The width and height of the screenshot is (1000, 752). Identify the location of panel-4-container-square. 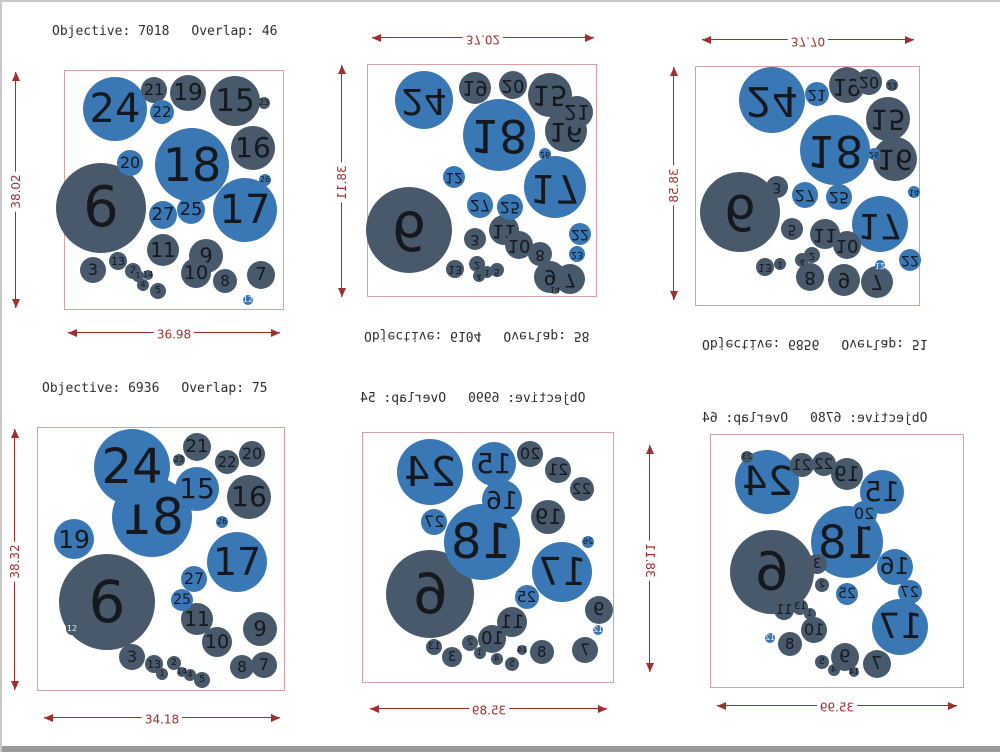
(161, 559).